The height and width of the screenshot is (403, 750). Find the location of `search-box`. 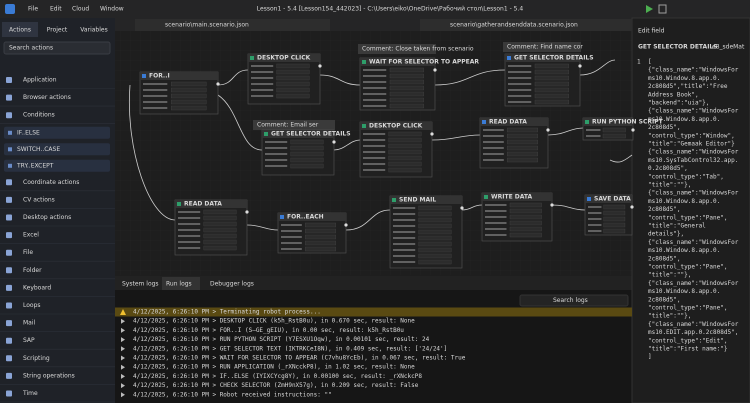

search-box is located at coordinates (57, 48).